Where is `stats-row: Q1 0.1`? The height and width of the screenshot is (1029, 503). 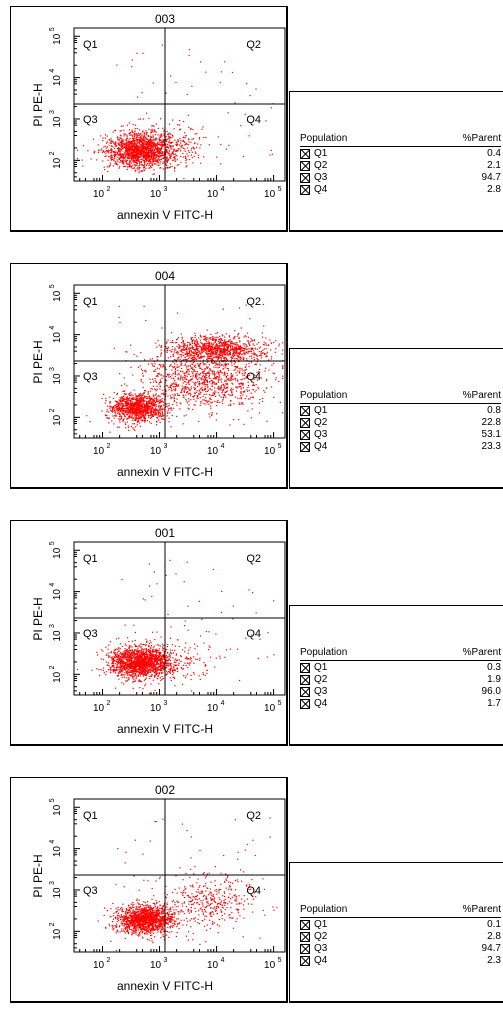 stats-row: Q1 0.1 is located at coordinates (400, 925).